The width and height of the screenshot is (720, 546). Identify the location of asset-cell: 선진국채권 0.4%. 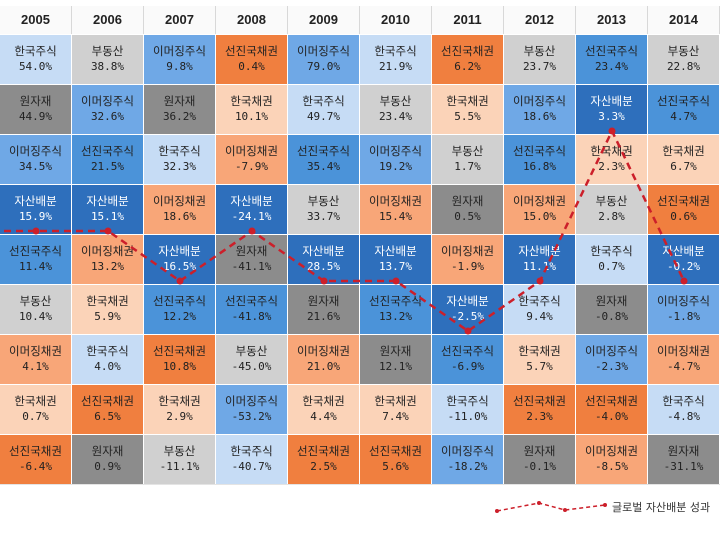
(252, 60).